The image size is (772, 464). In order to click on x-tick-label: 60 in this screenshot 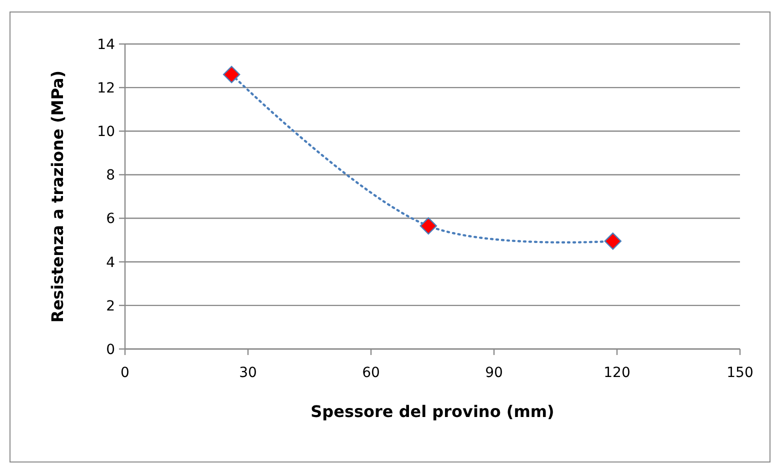, I will do `click(371, 373)`.